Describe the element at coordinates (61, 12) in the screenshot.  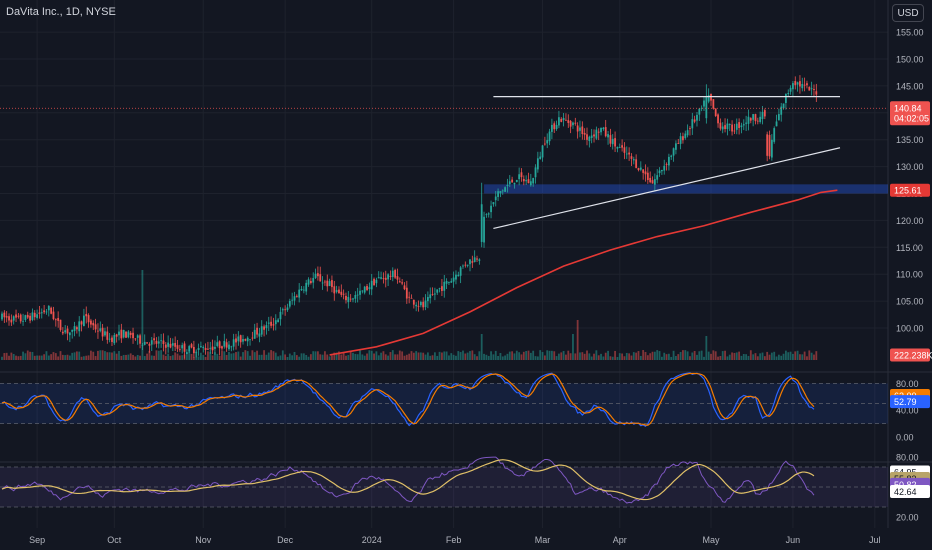
I see `symbol-legend: DaVita Inc., 1D, NYSE` at that location.